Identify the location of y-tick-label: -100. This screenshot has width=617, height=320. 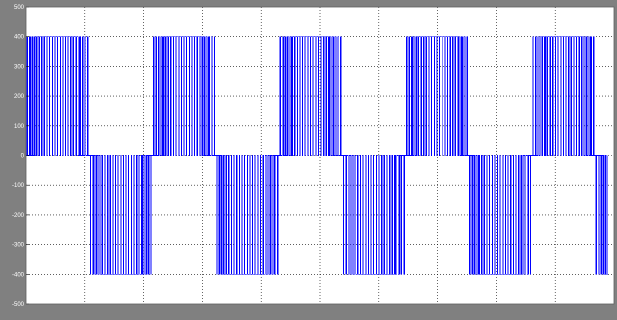
(18, 186).